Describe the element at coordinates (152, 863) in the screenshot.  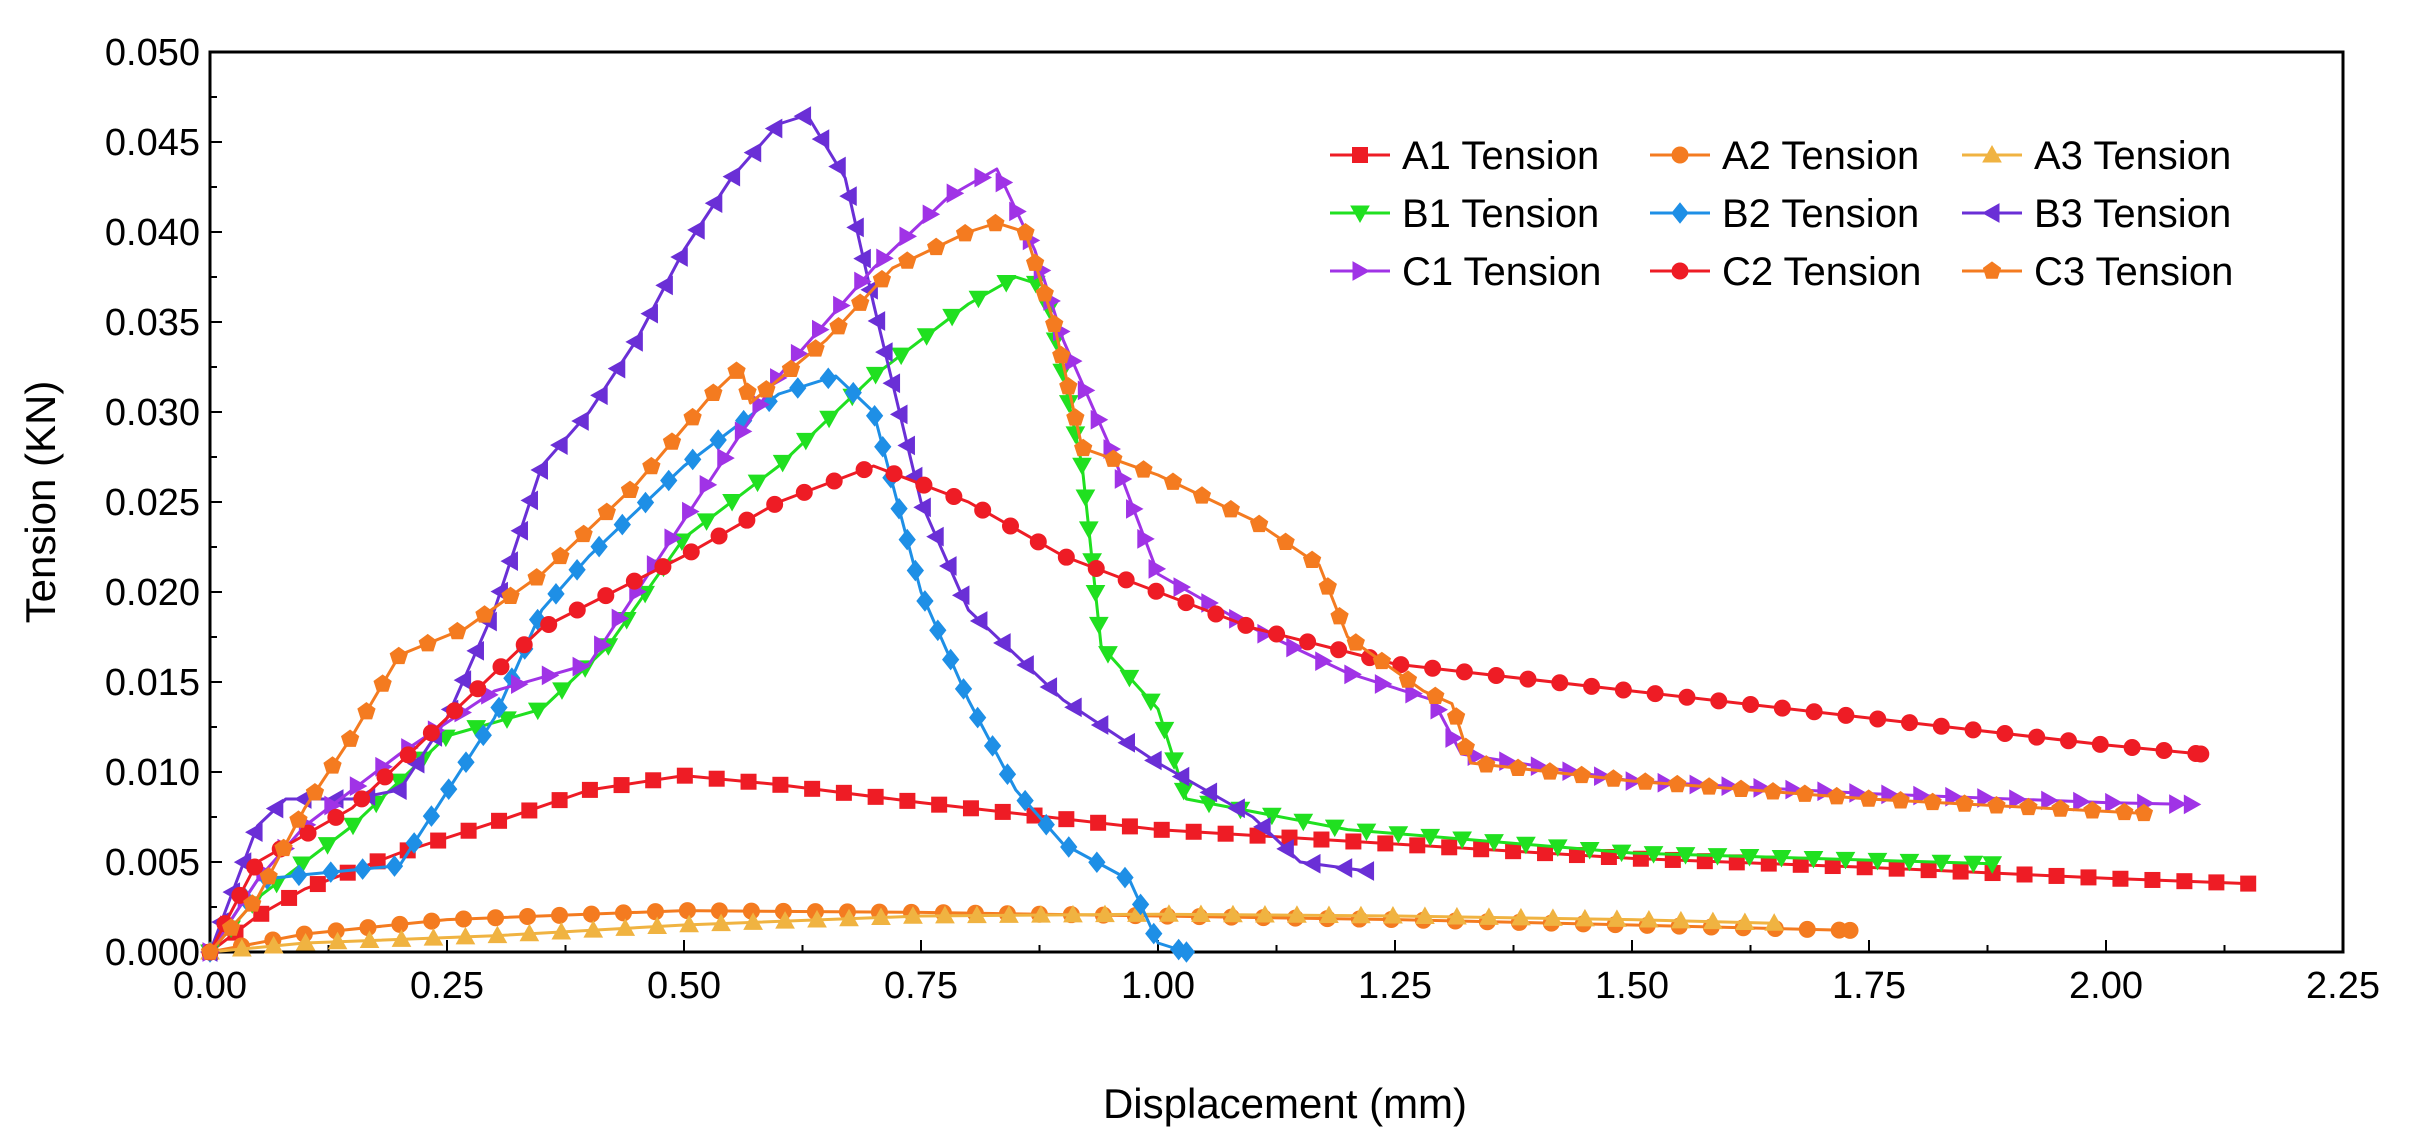
I see `y-tick-label: 0.005` at that location.